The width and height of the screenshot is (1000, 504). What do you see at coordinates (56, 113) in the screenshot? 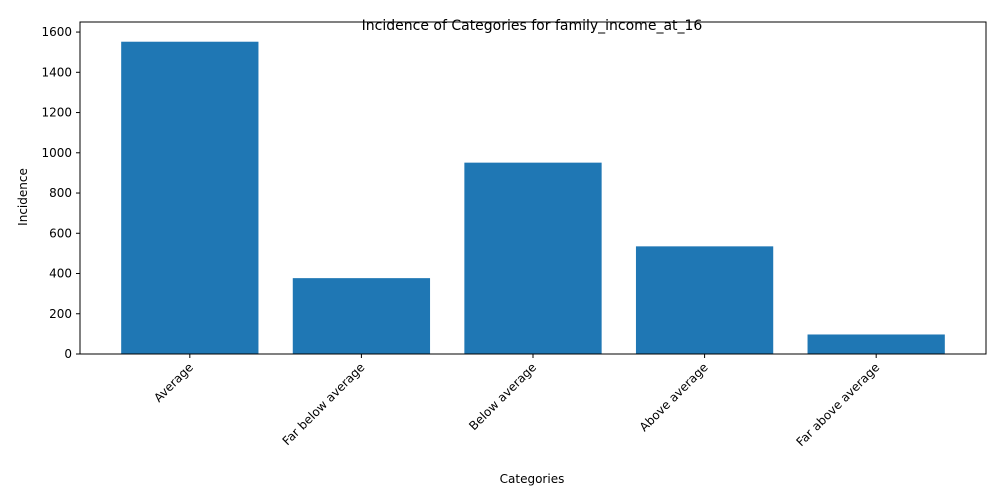
I see `y-tick-label-6: 1200` at bounding box center [56, 113].